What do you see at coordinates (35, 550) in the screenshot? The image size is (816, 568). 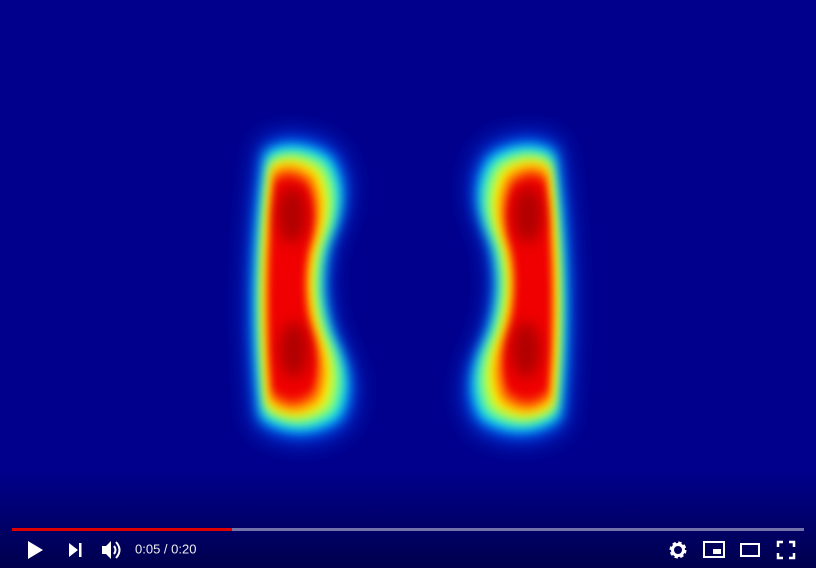 I see `play-button` at bounding box center [35, 550].